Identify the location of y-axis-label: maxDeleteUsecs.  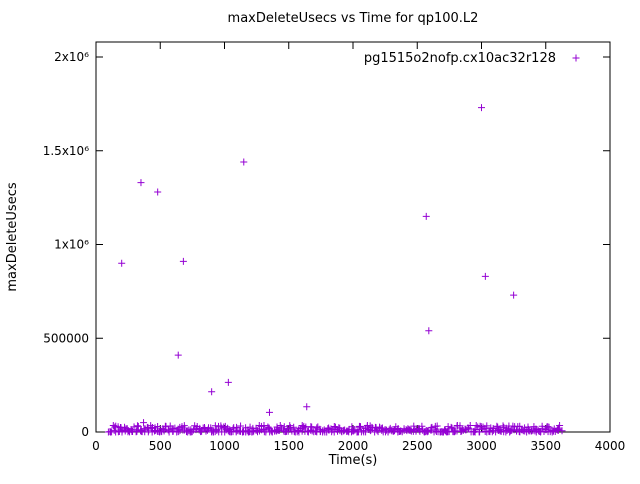
(12, 236).